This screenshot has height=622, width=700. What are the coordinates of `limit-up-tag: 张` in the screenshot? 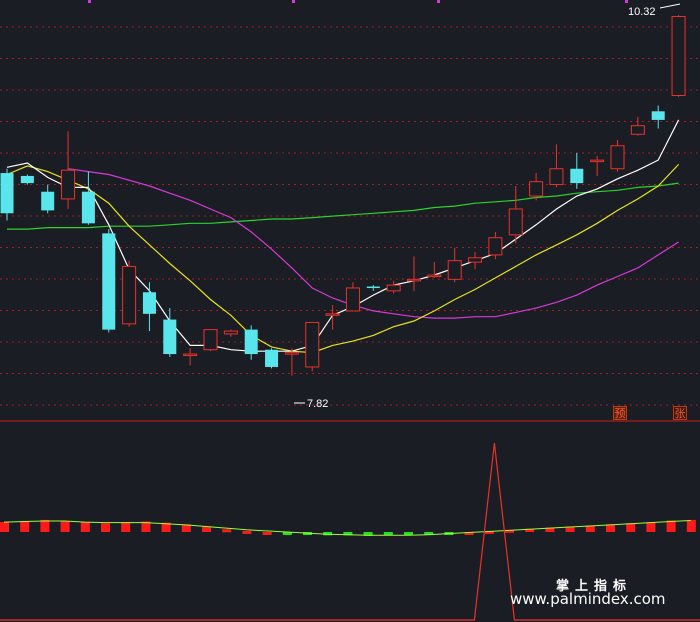 It's located at (680, 413).